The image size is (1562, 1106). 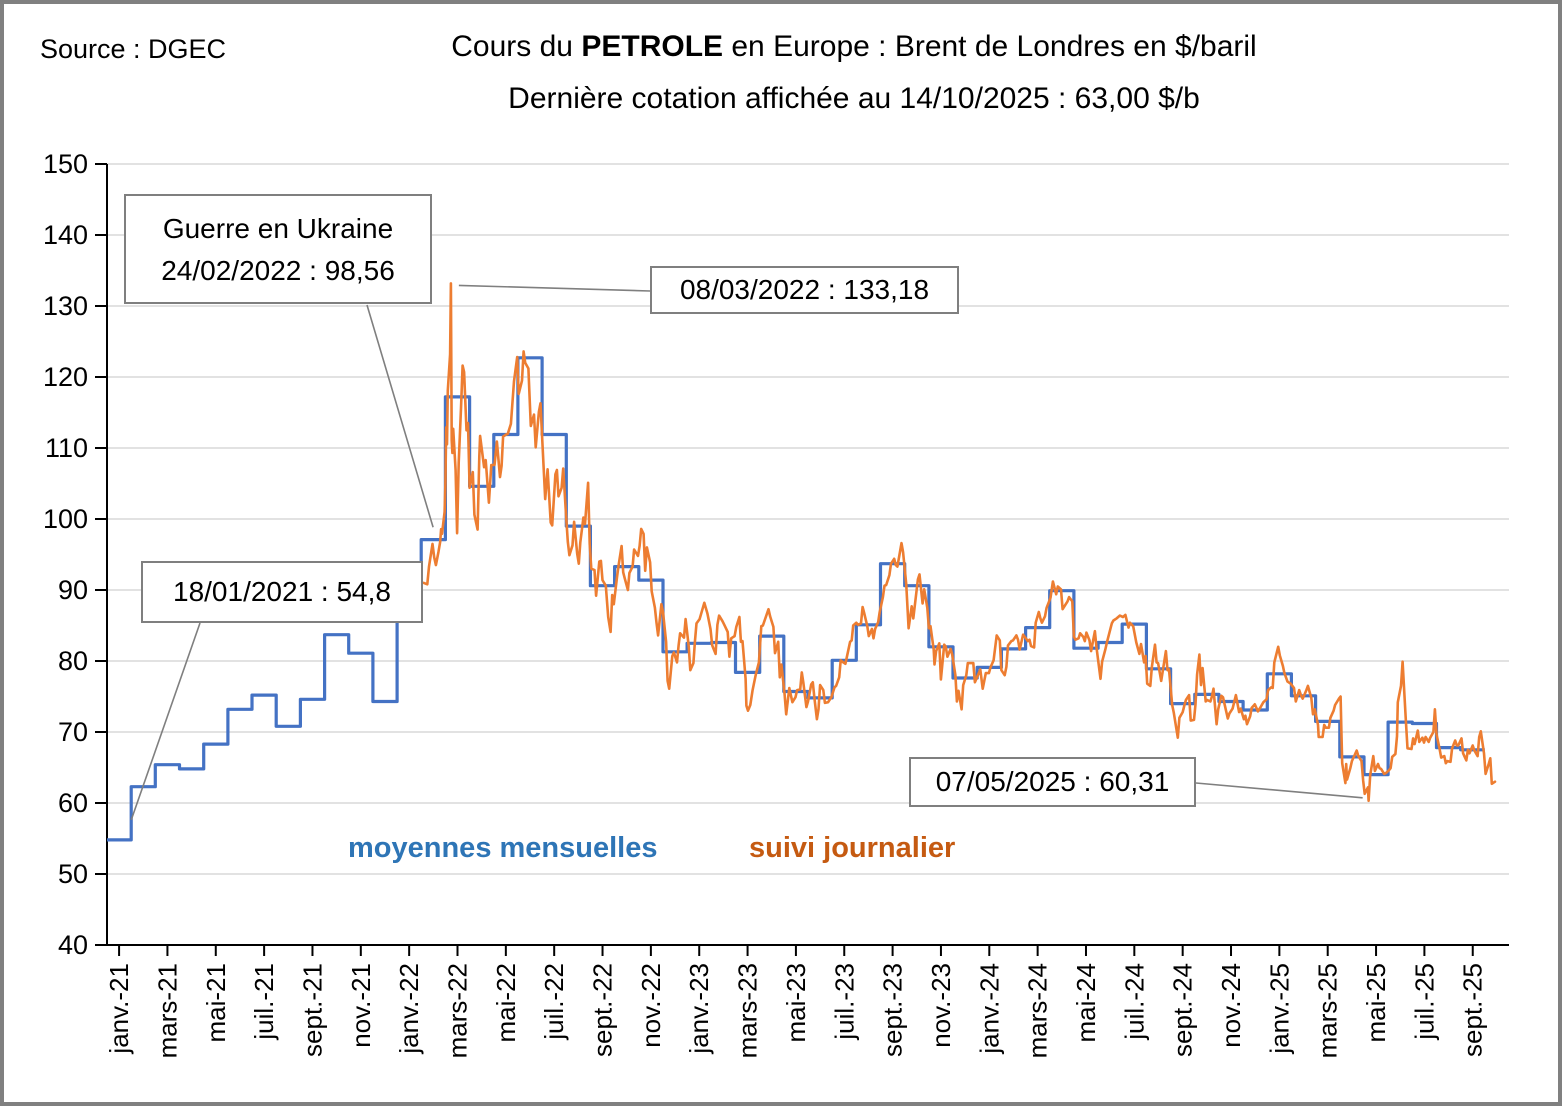 I want to click on title-suffix: en Europe : Brent de Londres en $/baril, so click(x=990, y=46).